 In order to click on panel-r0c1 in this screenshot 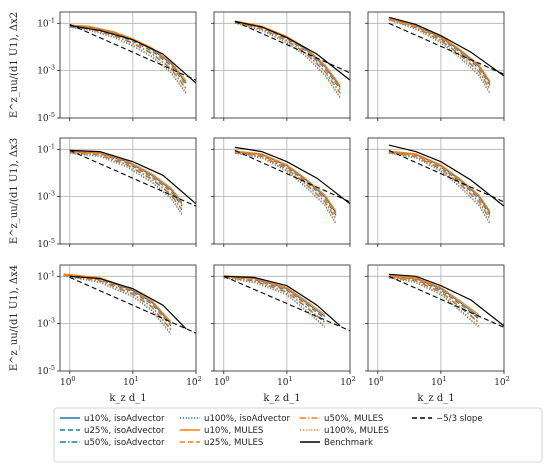, I will do `click(281, 66)`.